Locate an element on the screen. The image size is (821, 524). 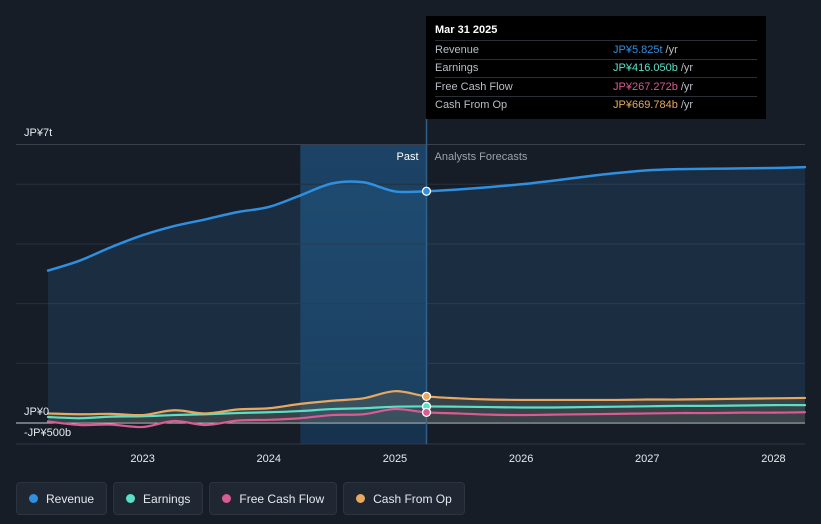
legend-label: Revenue is located at coordinates (70, 498).